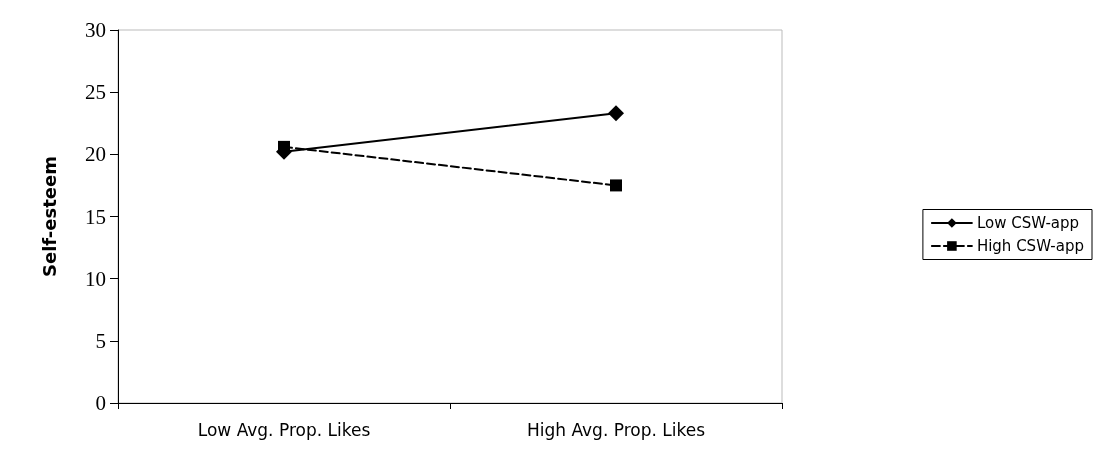  Describe the element at coordinates (95, 92) in the screenshot. I see `y-tick-label: 25` at that location.